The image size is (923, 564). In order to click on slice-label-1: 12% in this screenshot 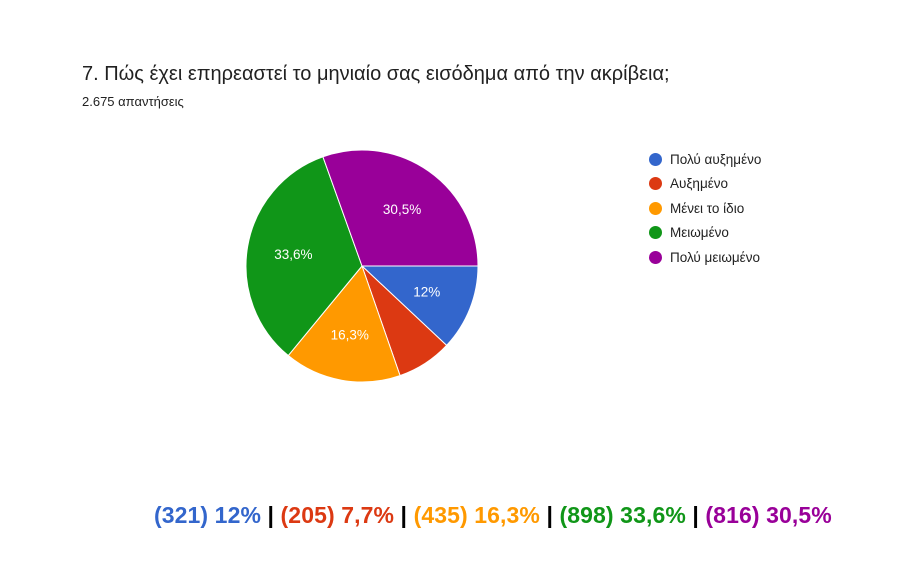, I will do `click(426, 292)`.